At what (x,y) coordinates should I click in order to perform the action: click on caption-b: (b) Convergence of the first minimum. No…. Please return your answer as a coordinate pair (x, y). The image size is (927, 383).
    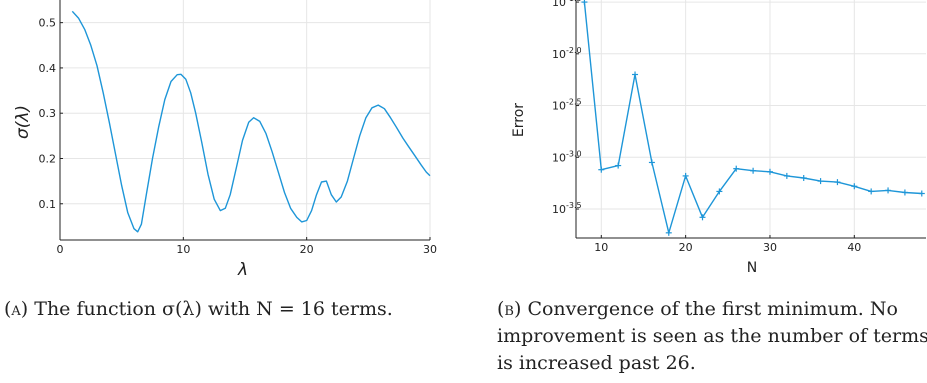
    Looking at the image, I should click on (712, 336).